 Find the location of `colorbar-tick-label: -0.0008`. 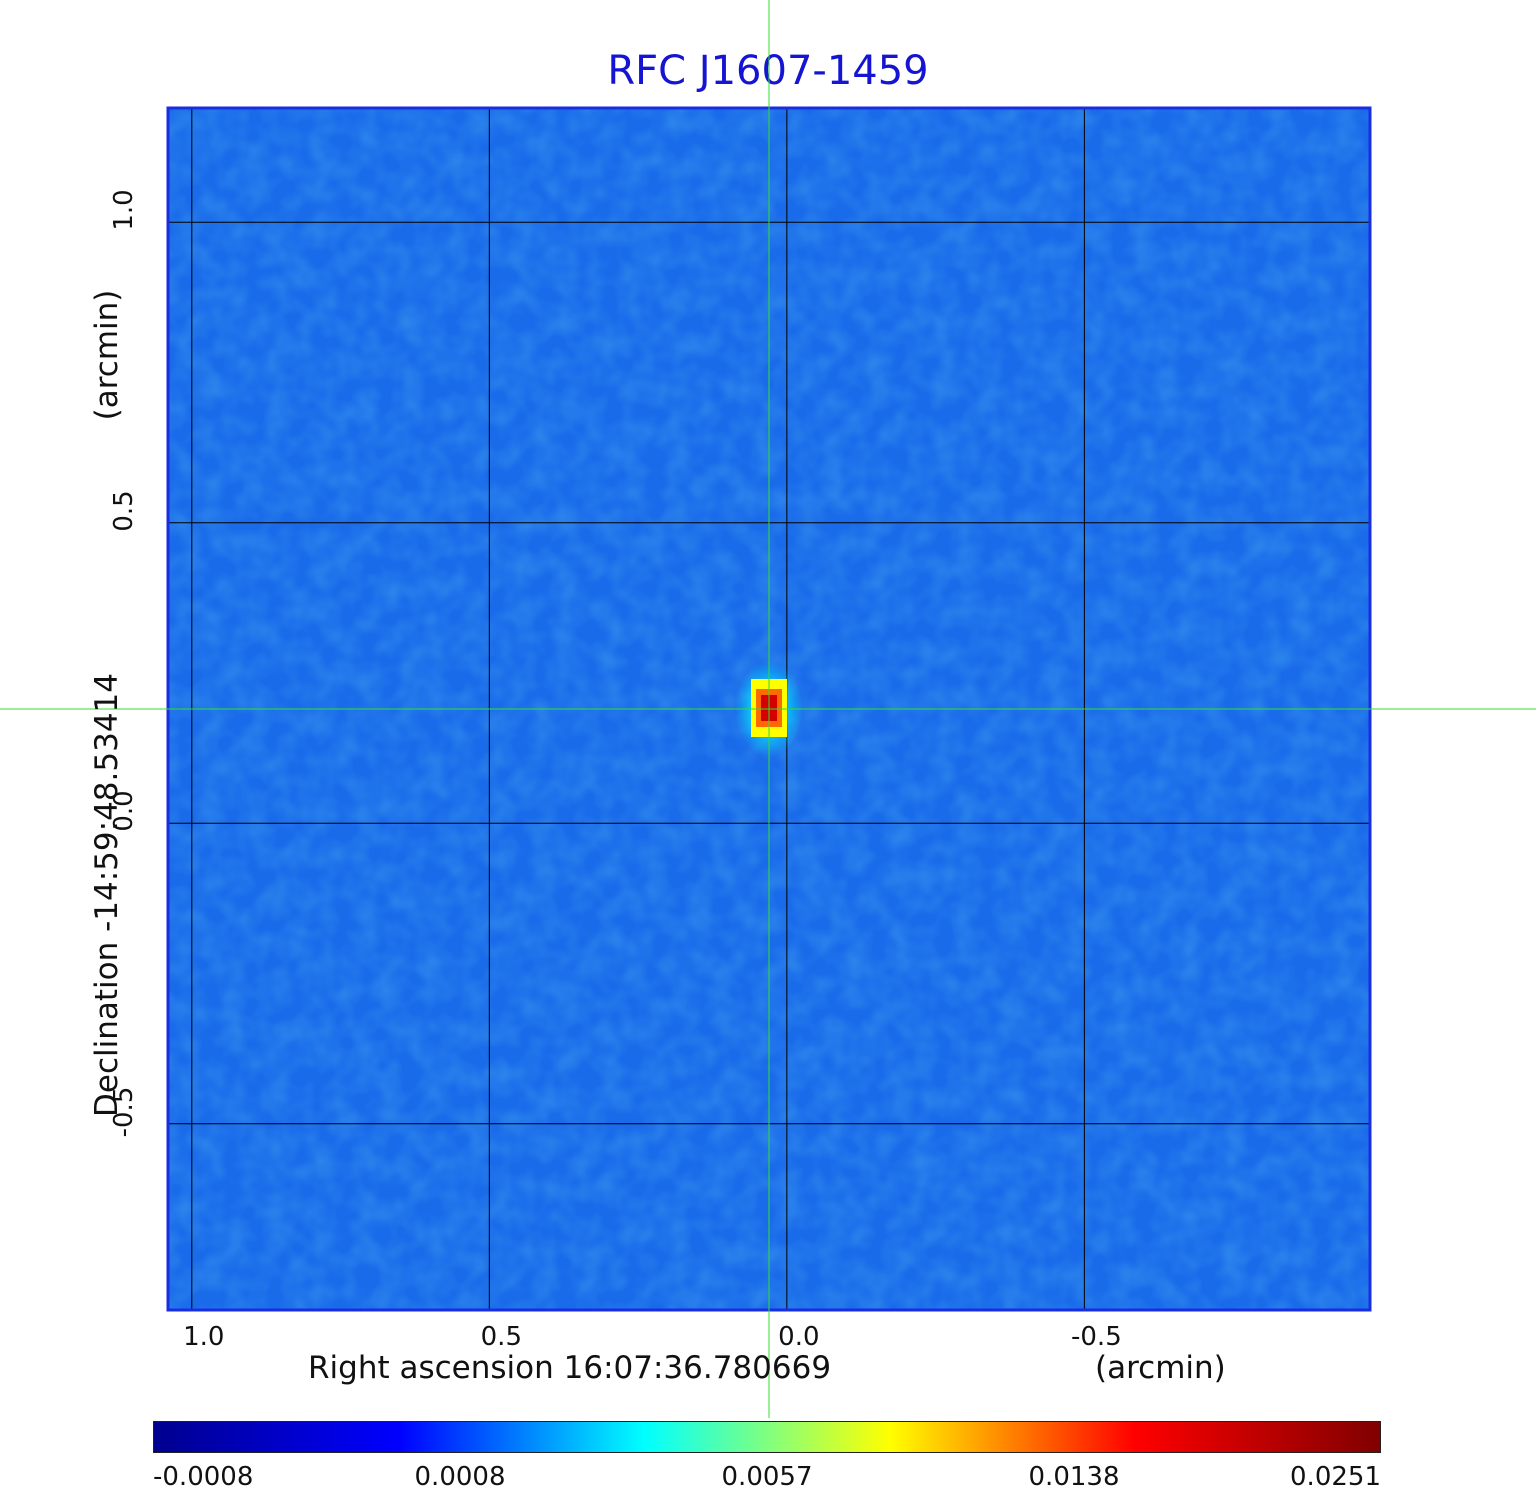

colorbar-tick-label: -0.0008 is located at coordinates (203, 1477).